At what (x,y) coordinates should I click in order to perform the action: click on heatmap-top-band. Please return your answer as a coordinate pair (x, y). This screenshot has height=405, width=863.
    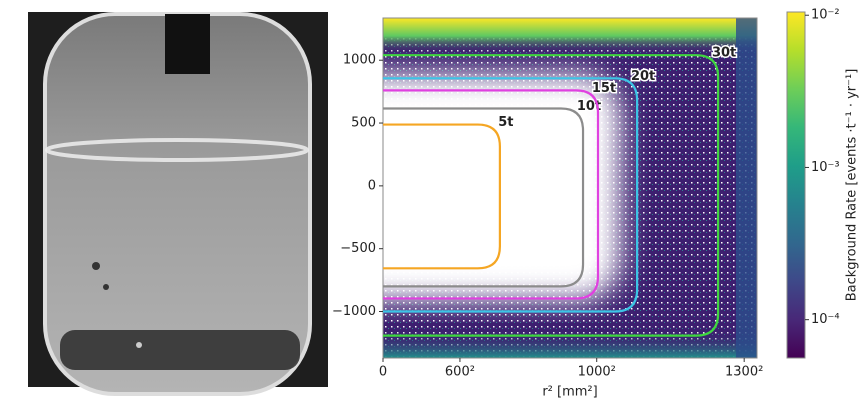
    Looking at the image, I should click on (570, 36).